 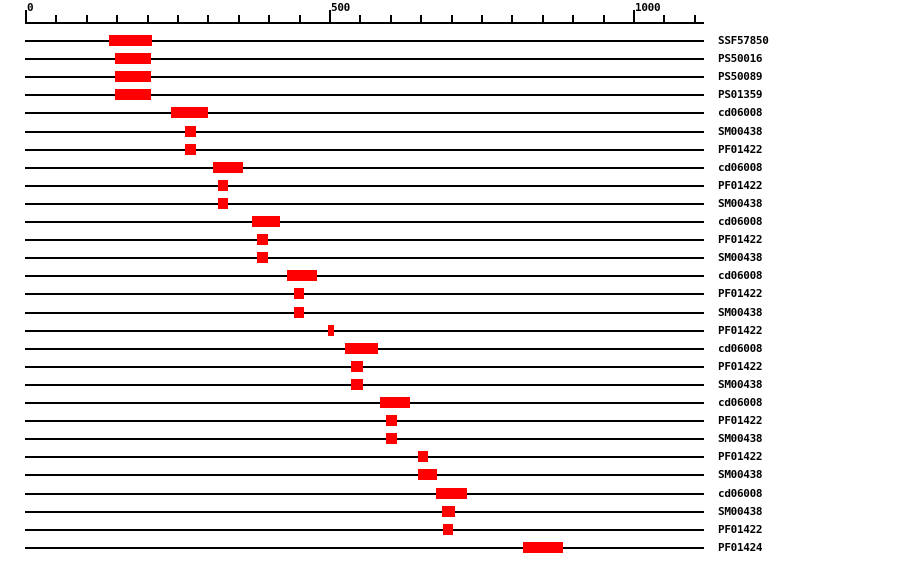 What do you see at coordinates (740, 58) in the screenshot?
I see `domain-row-label: PS50016` at bounding box center [740, 58].